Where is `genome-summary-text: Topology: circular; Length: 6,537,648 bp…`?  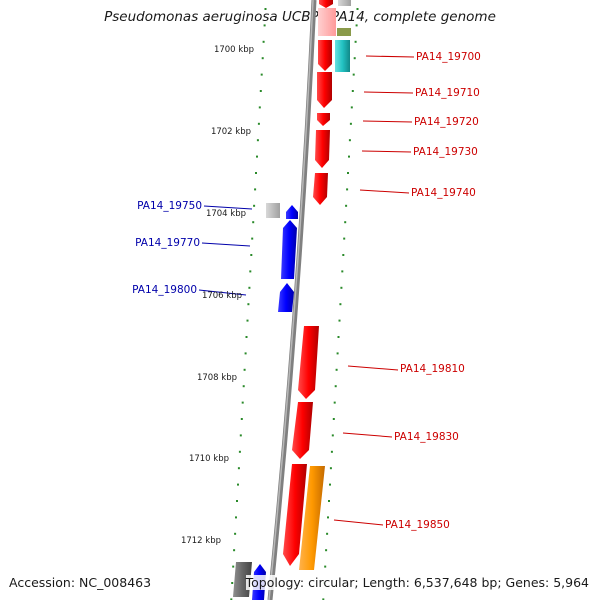
genome-summary-text: Topology: circular; Length: 6,537,648 bp… is located at coordinates (417, 582).